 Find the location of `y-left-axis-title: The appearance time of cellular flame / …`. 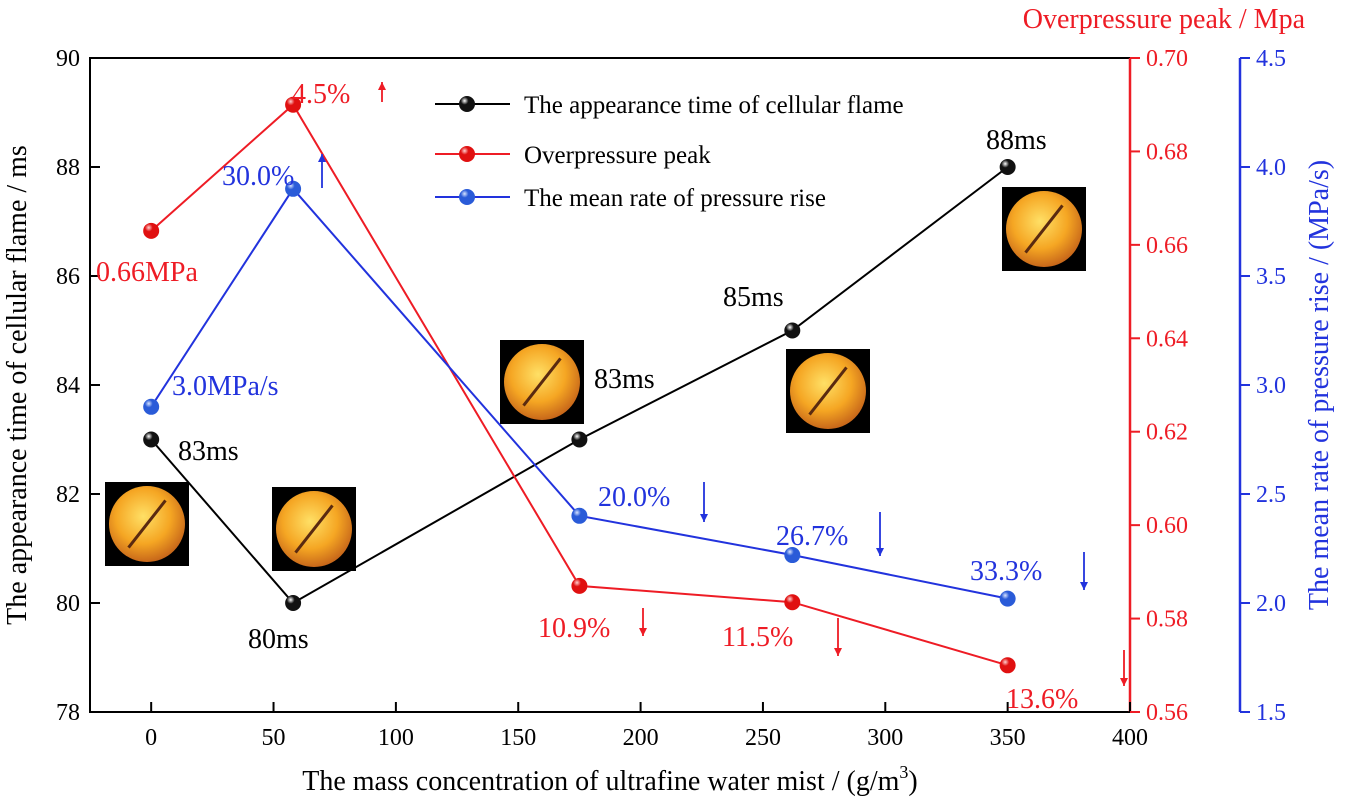

y-left-axis-title: The appearance time of cellular flame / … is located at coordinates (17, 385).